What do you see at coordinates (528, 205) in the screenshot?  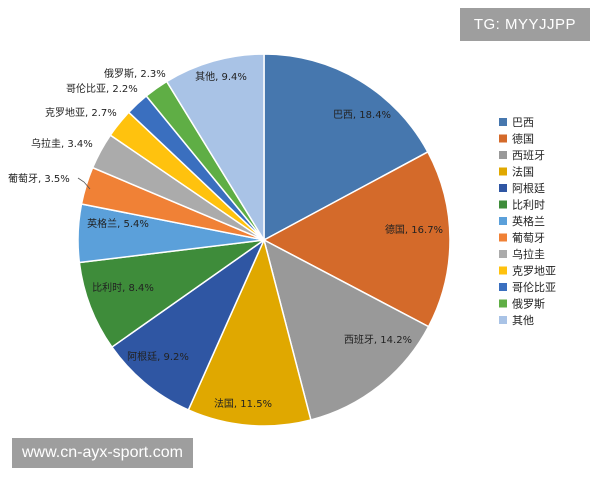 I see `legend-label-5: 比利时` at bounding box center [528, 205].